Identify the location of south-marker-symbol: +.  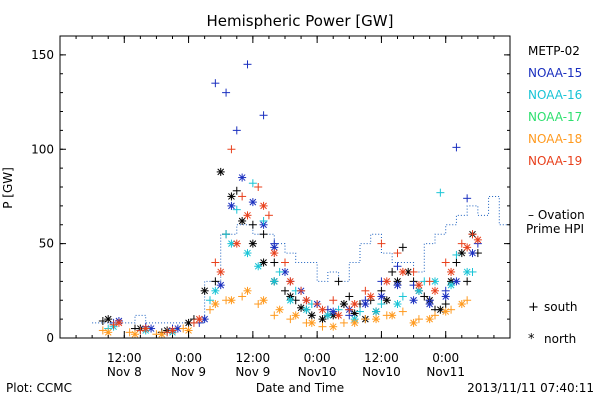
(533, 307).